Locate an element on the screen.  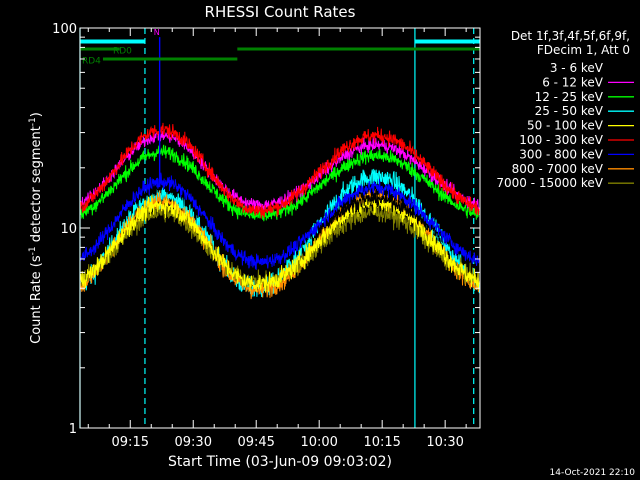
y-axis-label-main: Count Rate (s is located at coordinates (36, 299).